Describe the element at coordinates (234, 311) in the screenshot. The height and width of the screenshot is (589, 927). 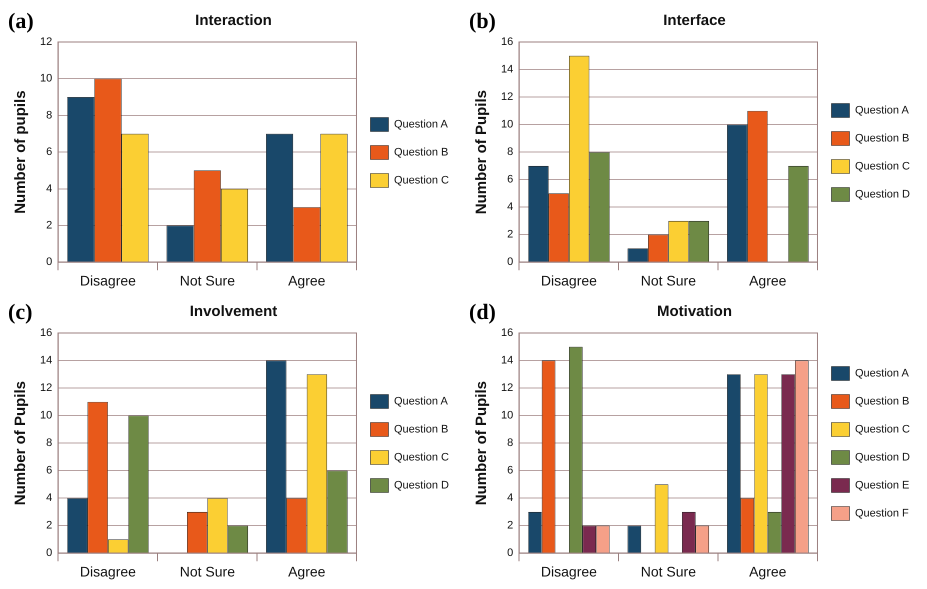
I see `chart-title: Involvement` at that location.